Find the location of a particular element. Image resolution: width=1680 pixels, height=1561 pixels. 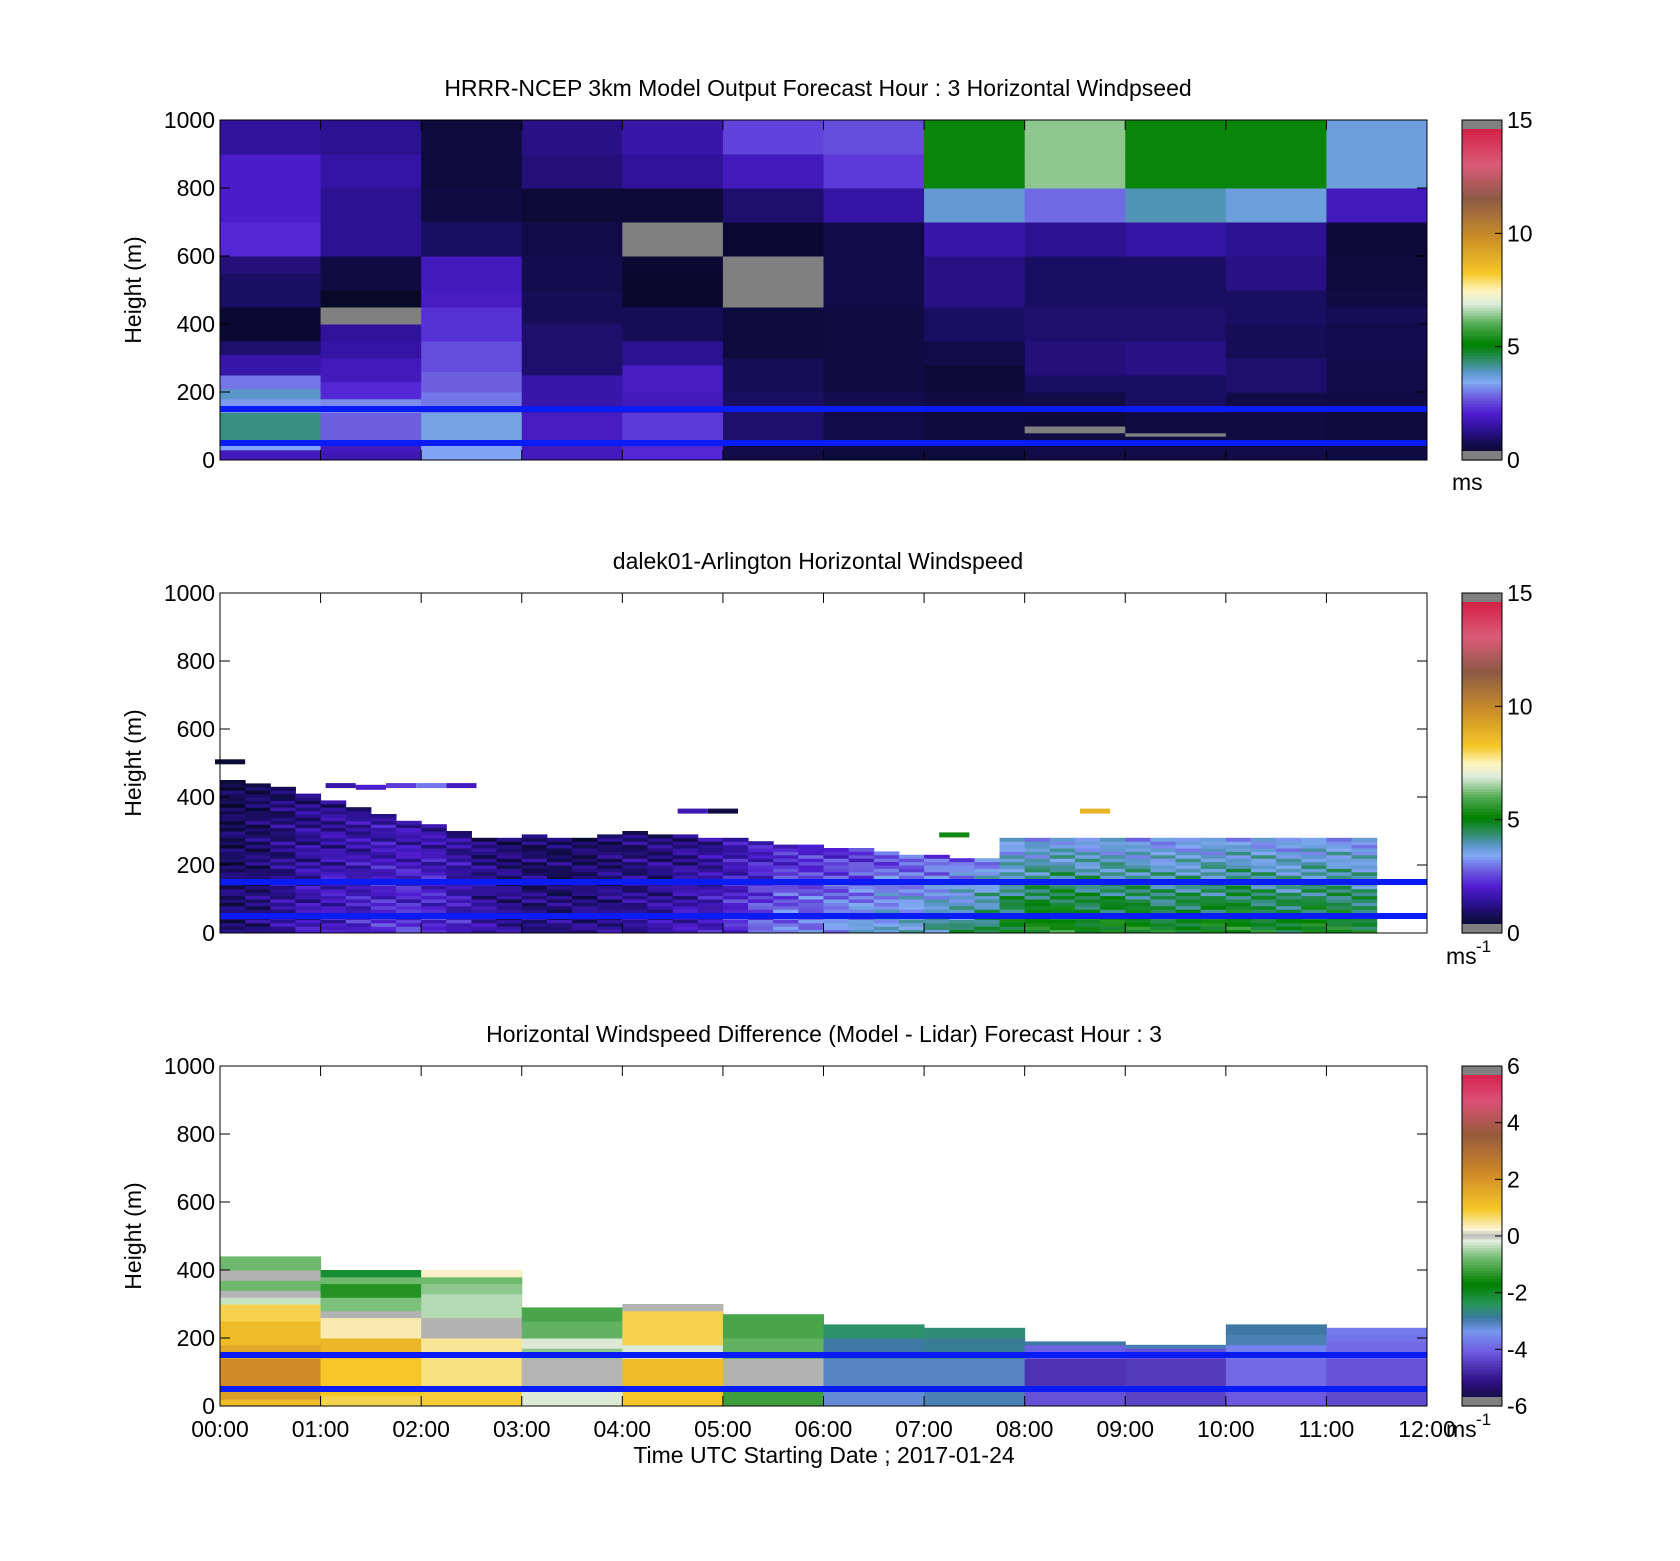

colorbar-under is located at coordinates (1482, 928).